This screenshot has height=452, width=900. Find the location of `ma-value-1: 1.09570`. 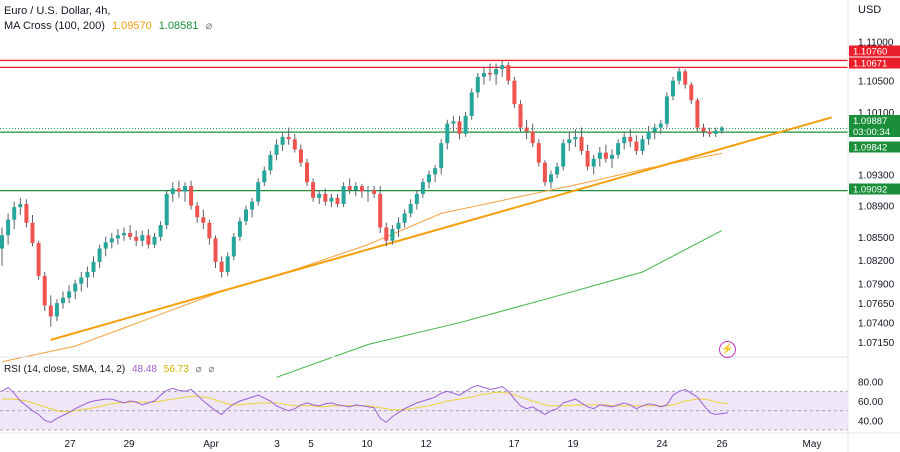

ma-value-1: 1.09570 is located at coordinates (131, 26).